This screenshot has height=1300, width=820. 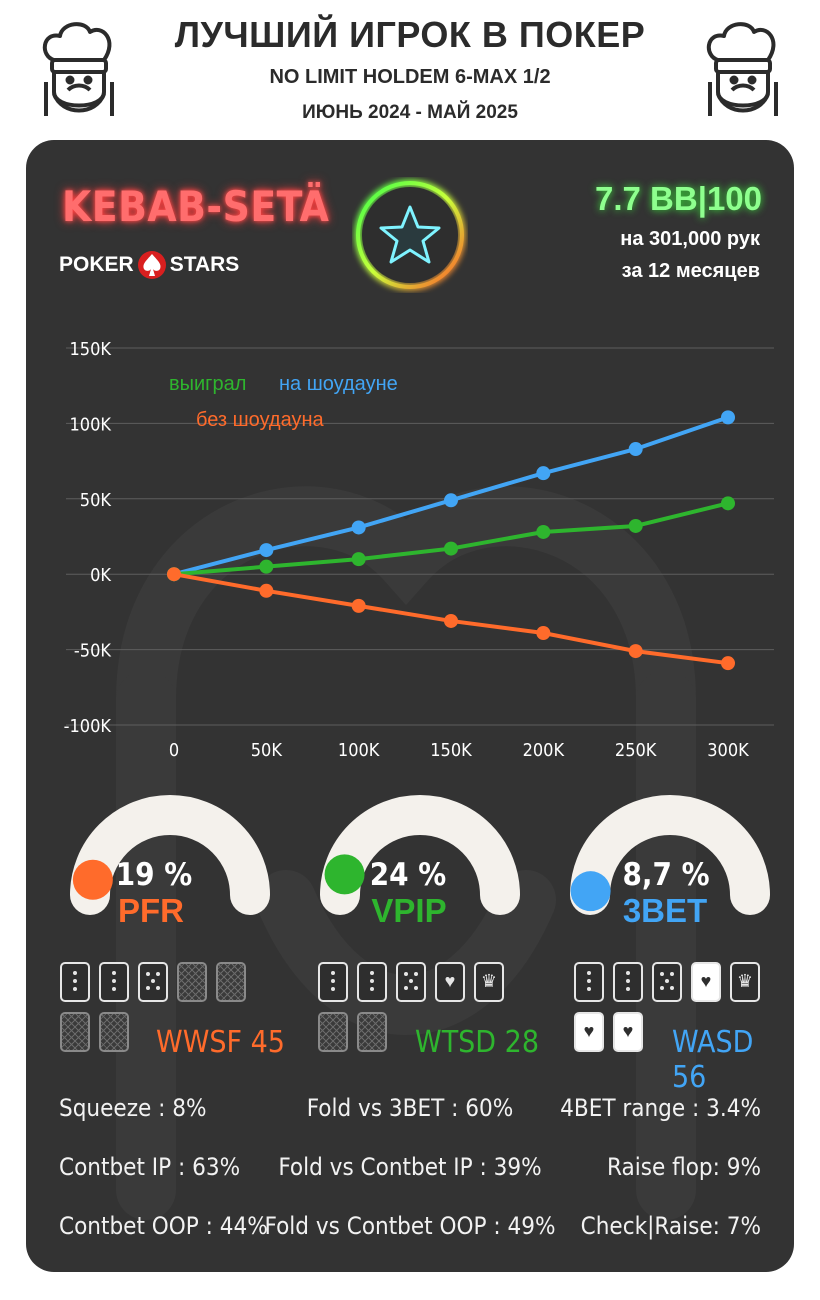 What do you see at coordinates (88, 726) in the screenshot?
I see `y-tick-label: -100K` at bounding box center [88, 726].